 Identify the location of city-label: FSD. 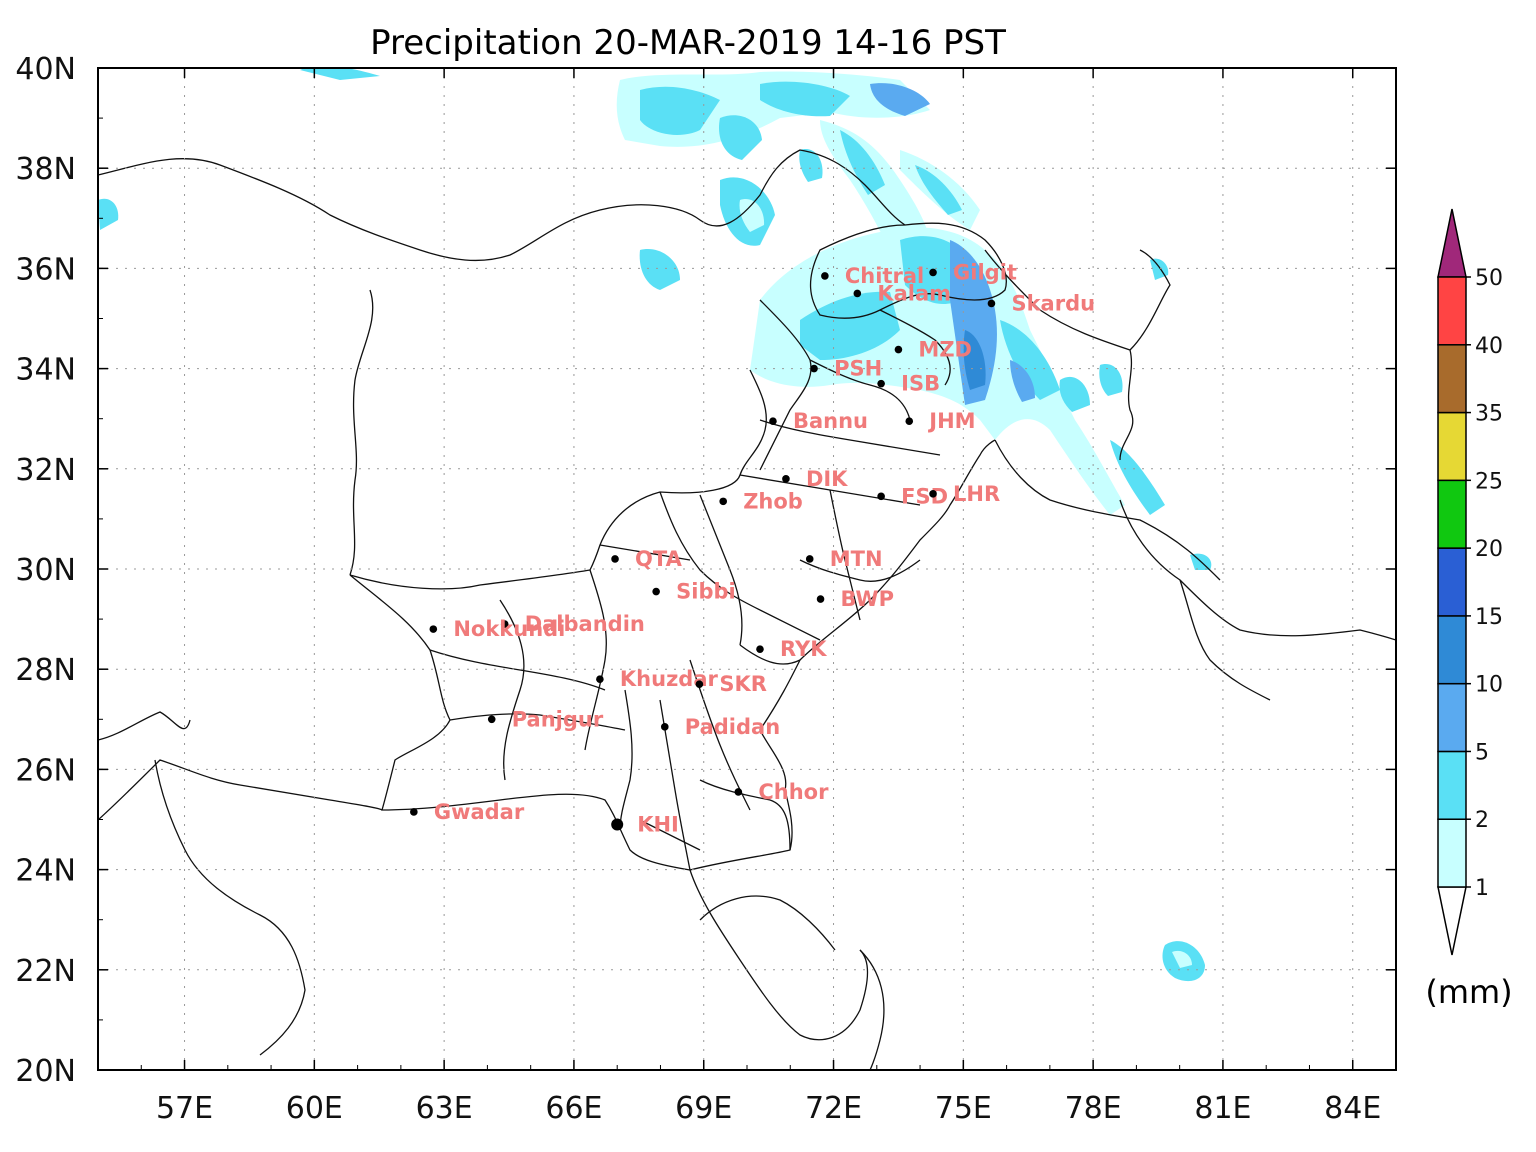
(924, 496).